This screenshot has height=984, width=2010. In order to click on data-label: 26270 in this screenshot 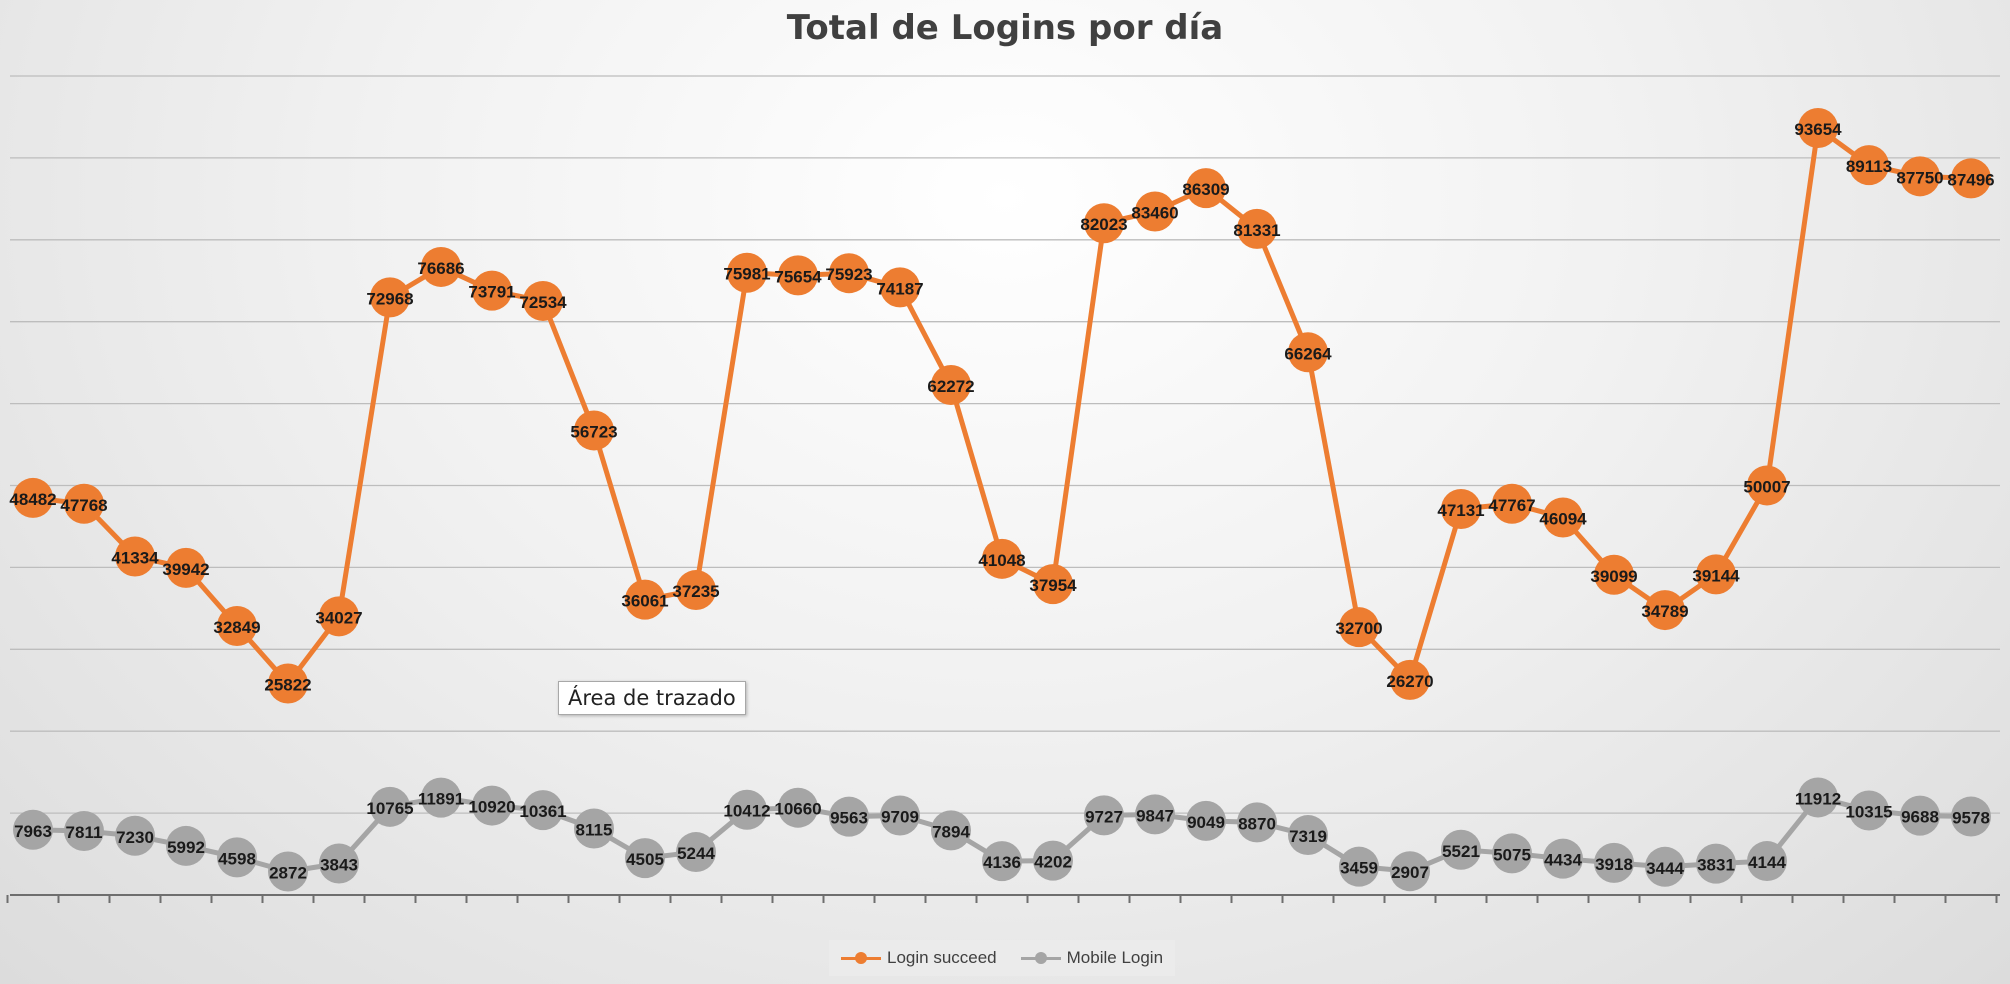, I will do `click(1409, 681)`.